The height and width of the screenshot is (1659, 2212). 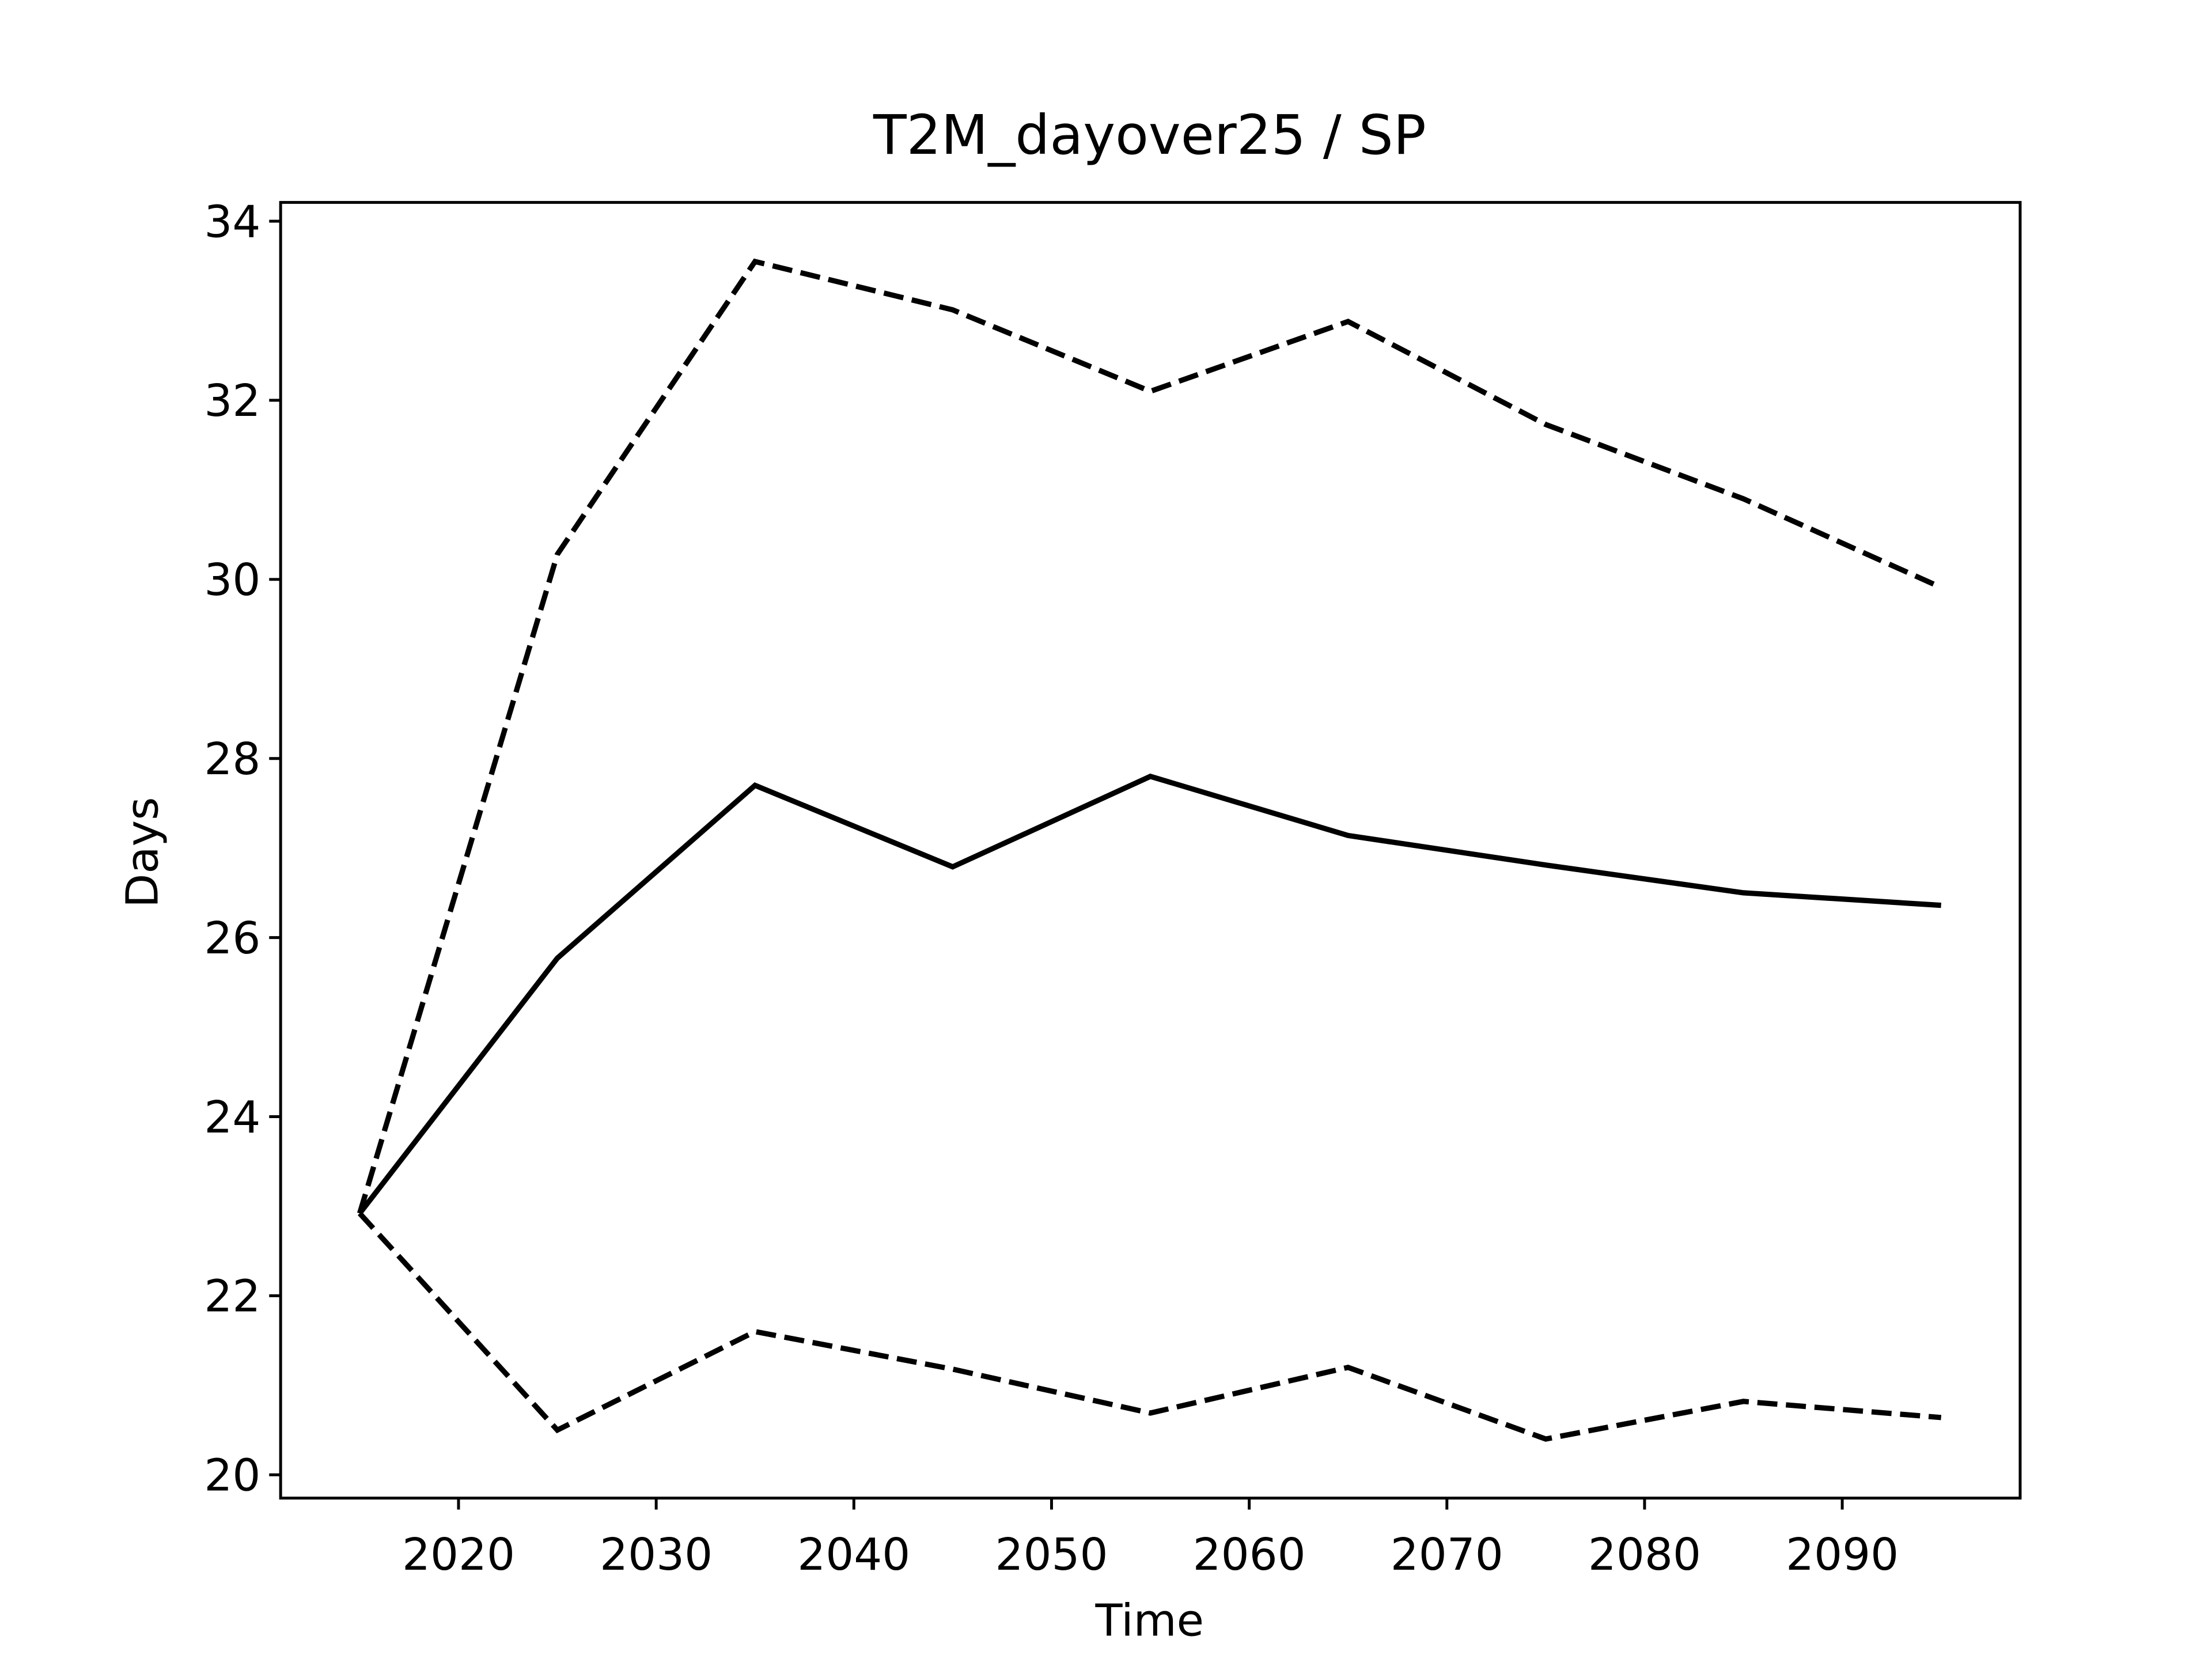 I want to click on x-tick-label: 2090, so click(x=1842, y=1555).